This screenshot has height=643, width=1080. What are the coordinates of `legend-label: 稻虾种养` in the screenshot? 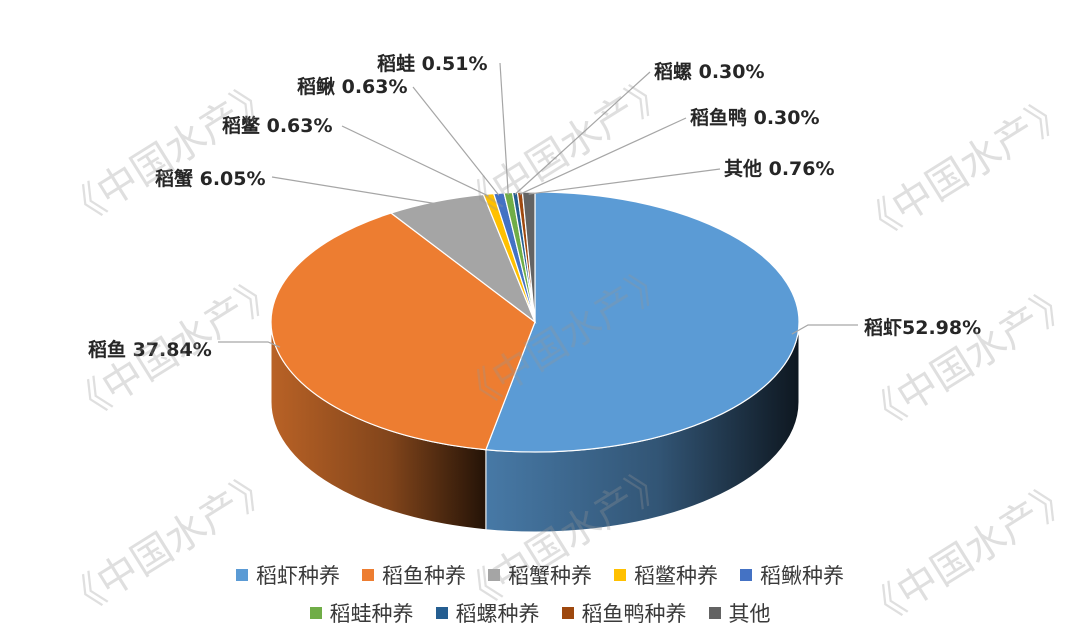 It's located at (298, 576).